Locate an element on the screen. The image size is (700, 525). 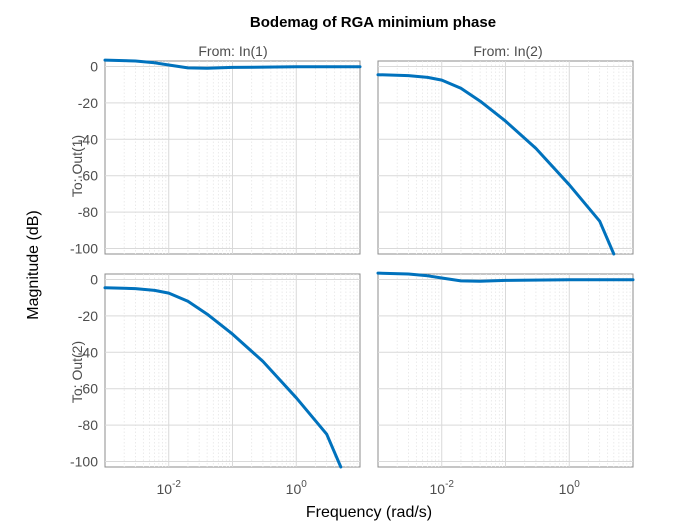
chart-title: Bodemag of RGA minimium phase is located at coordinates (373, 22).